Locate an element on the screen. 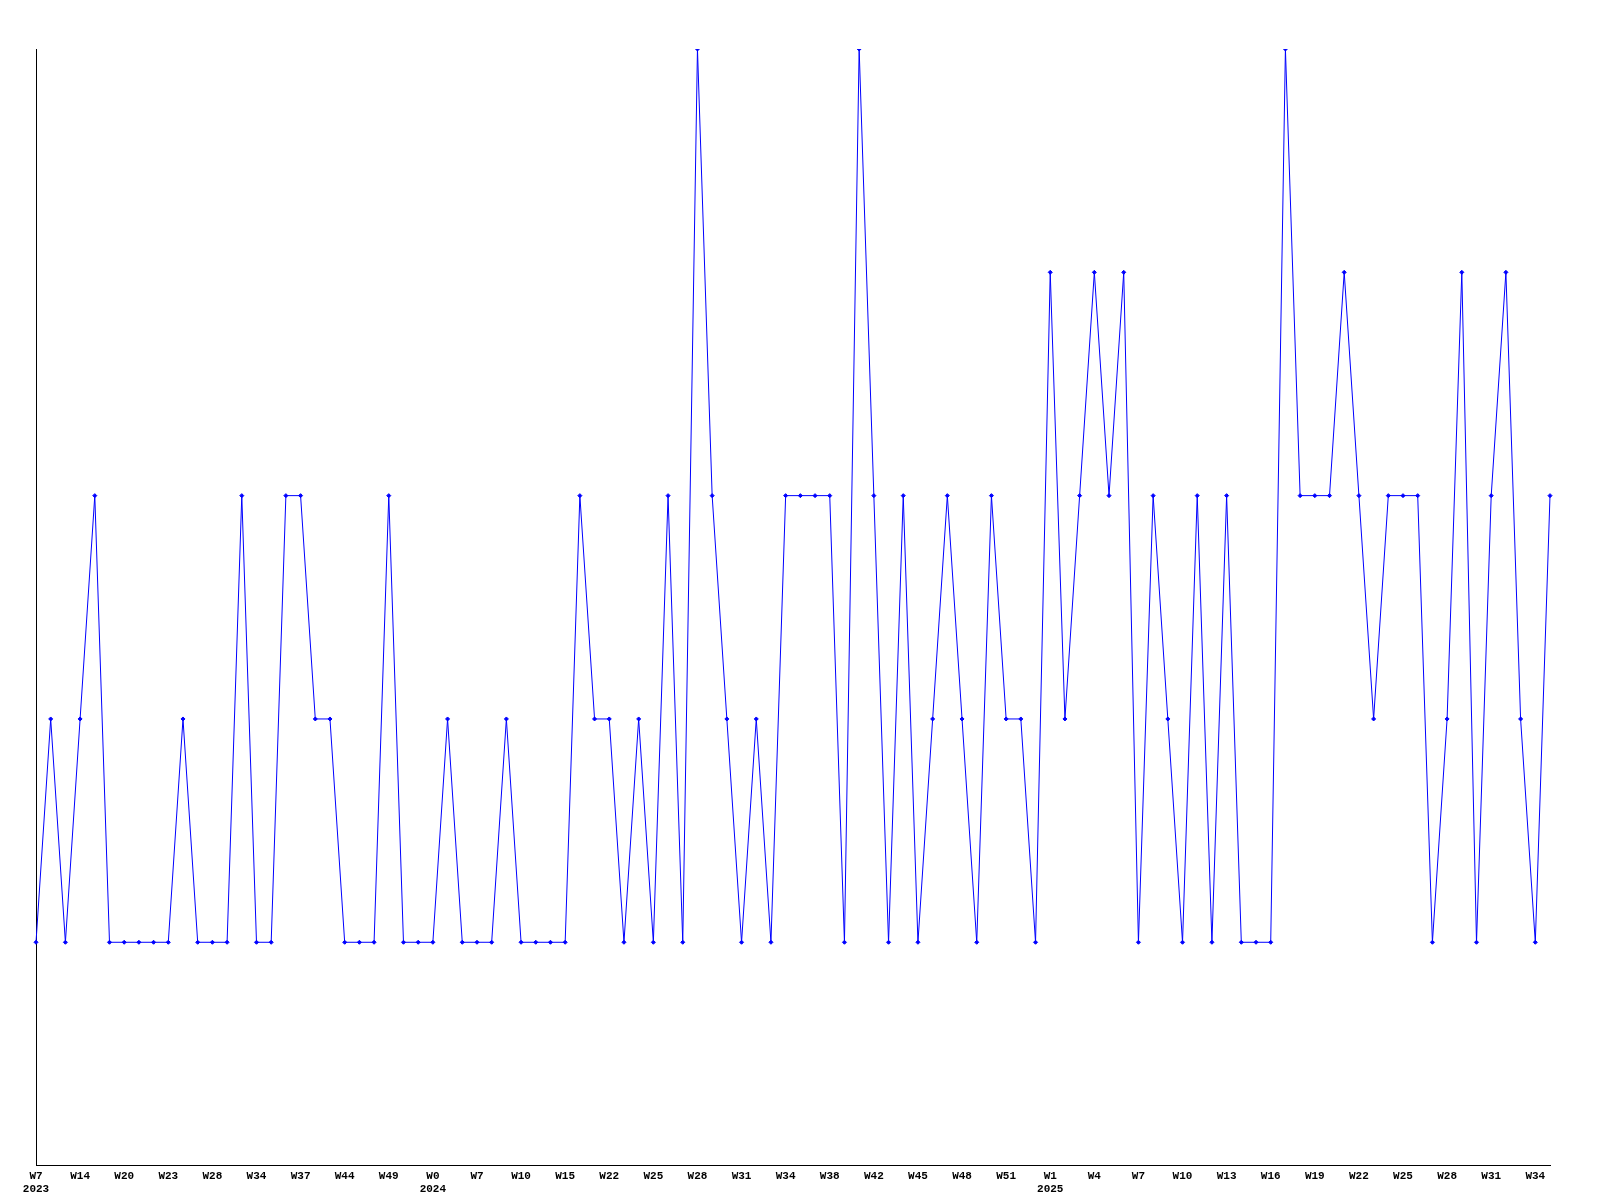 The image size is (1600, 1200). x-tick-label: W13 is located at coordinates (1226, 1175).